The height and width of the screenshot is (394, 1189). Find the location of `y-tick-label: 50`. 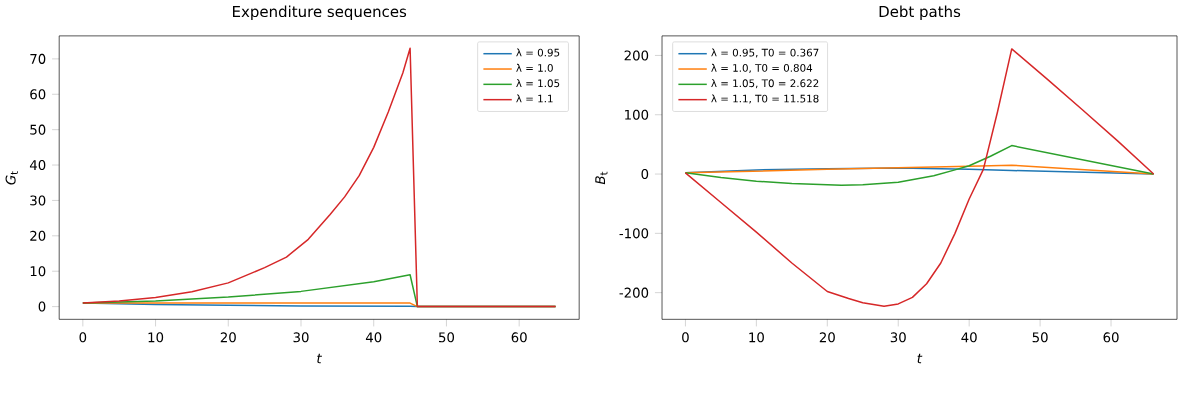

y-tick-label: 50 is located at coordinates (38, 129).